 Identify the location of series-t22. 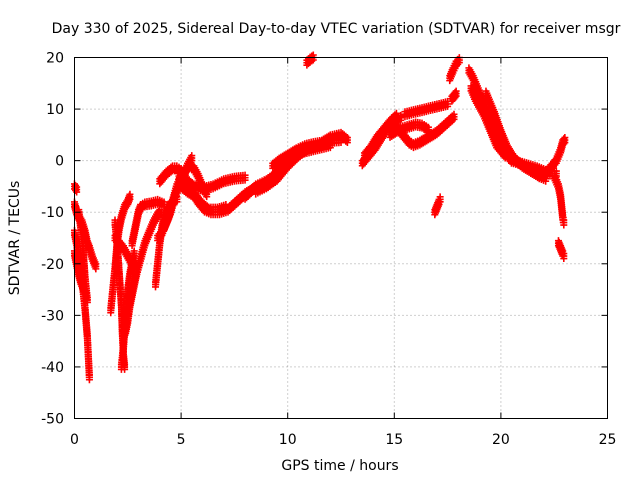
(310, 60).